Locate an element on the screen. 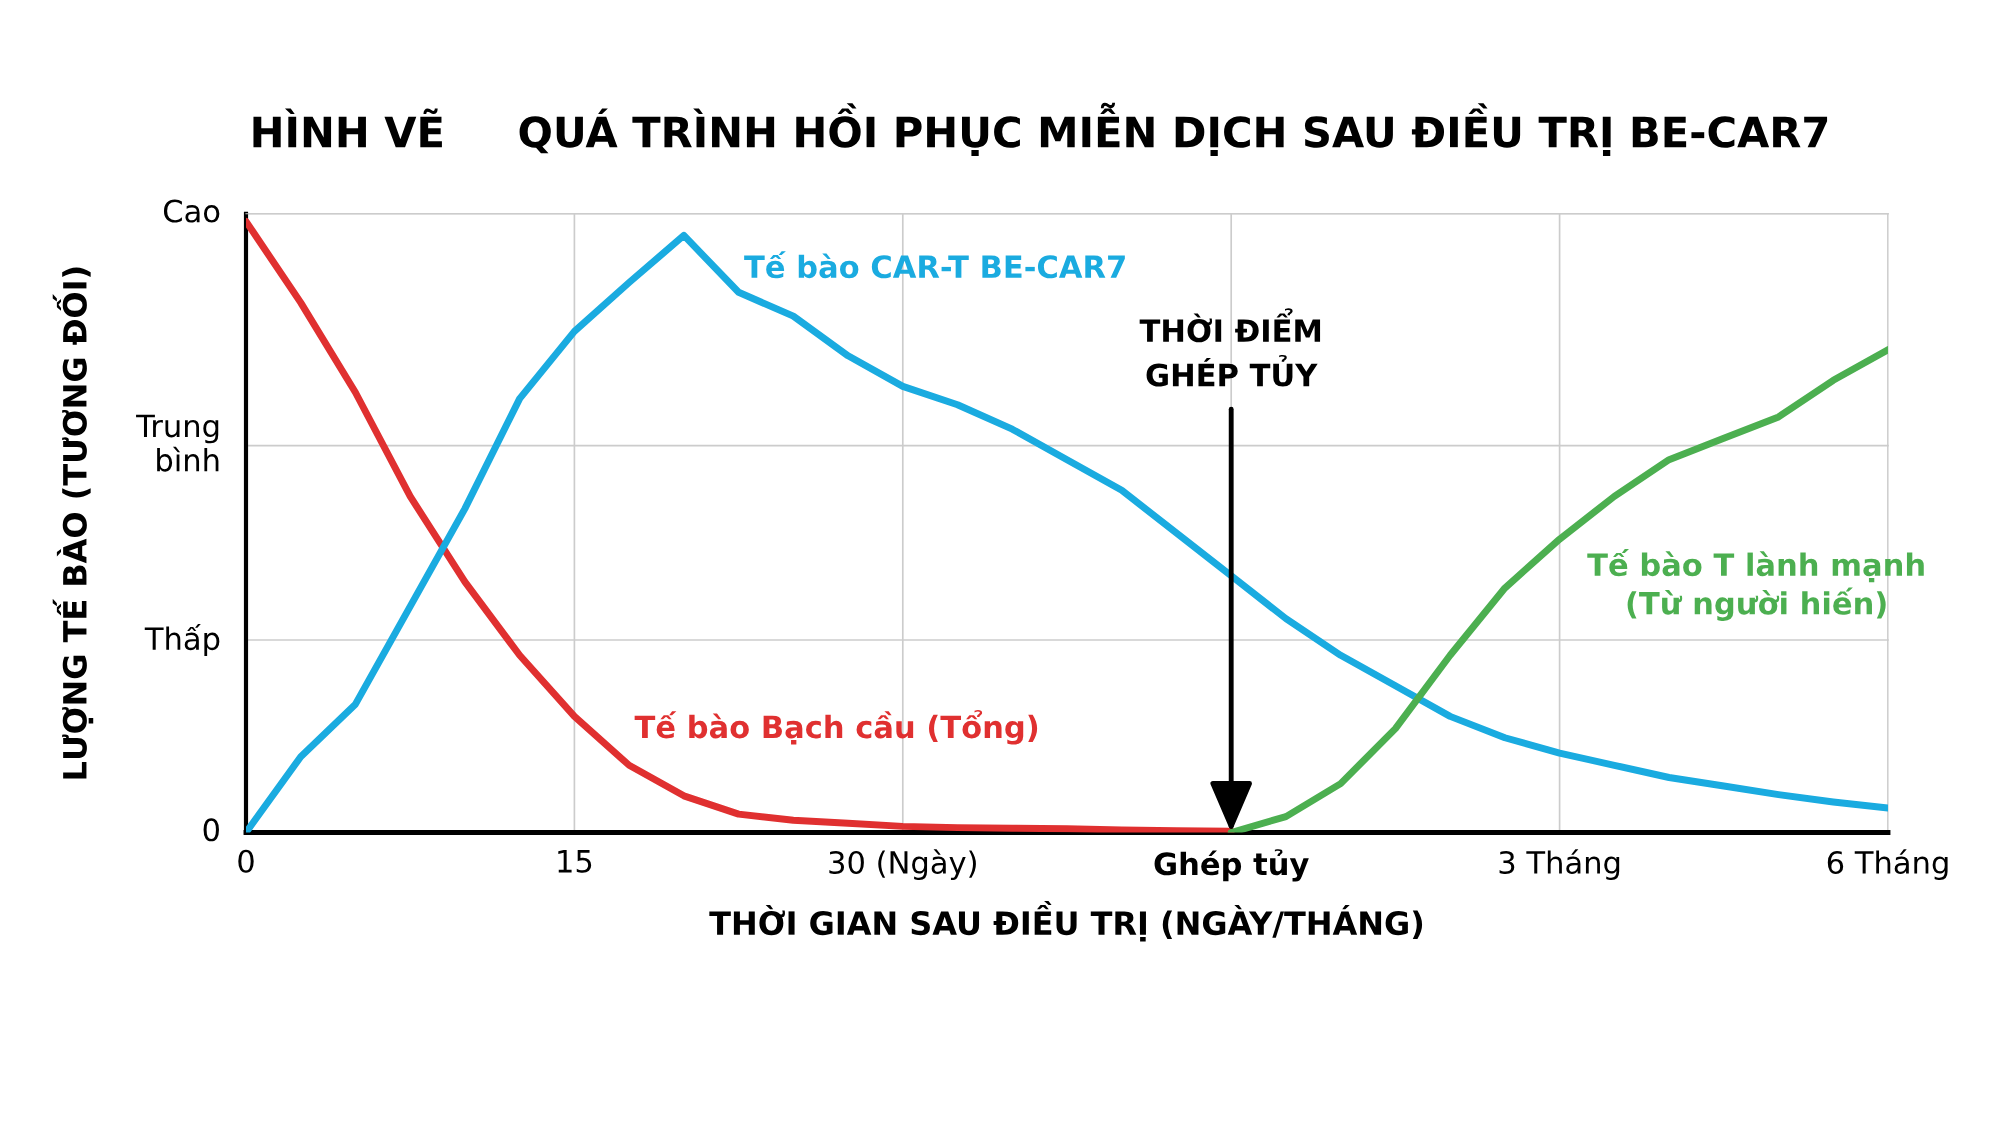  series-label: Tế bào CAR-T BE-CAR7 is located at coordinates (934, 265).